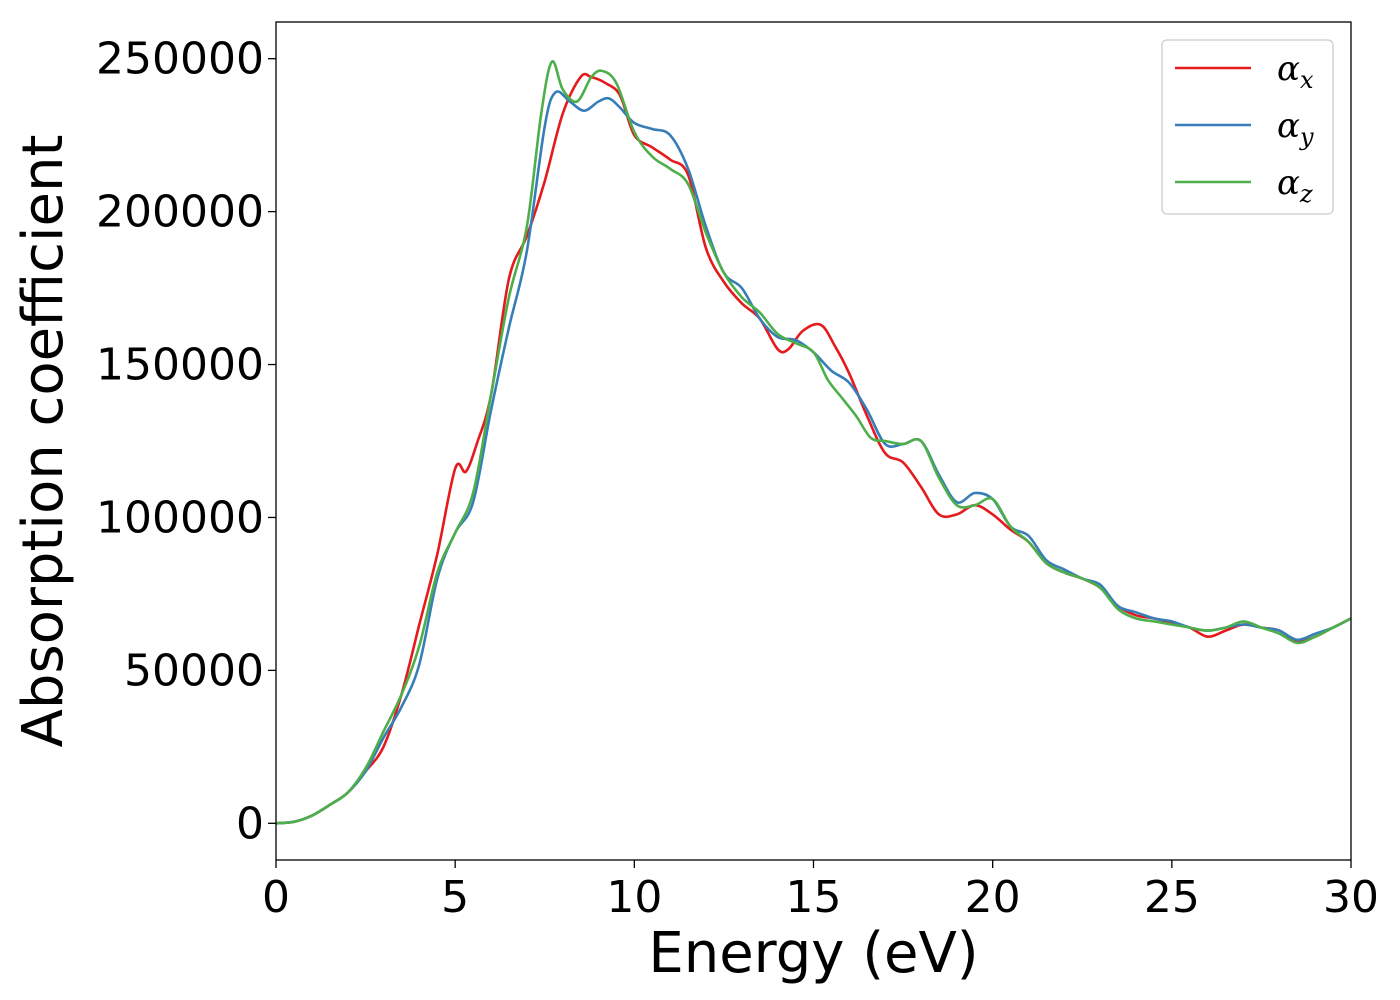 This screenshot has width=1400, height=1000. I want to click on legend-label-z: αz, so click(1295, 185).